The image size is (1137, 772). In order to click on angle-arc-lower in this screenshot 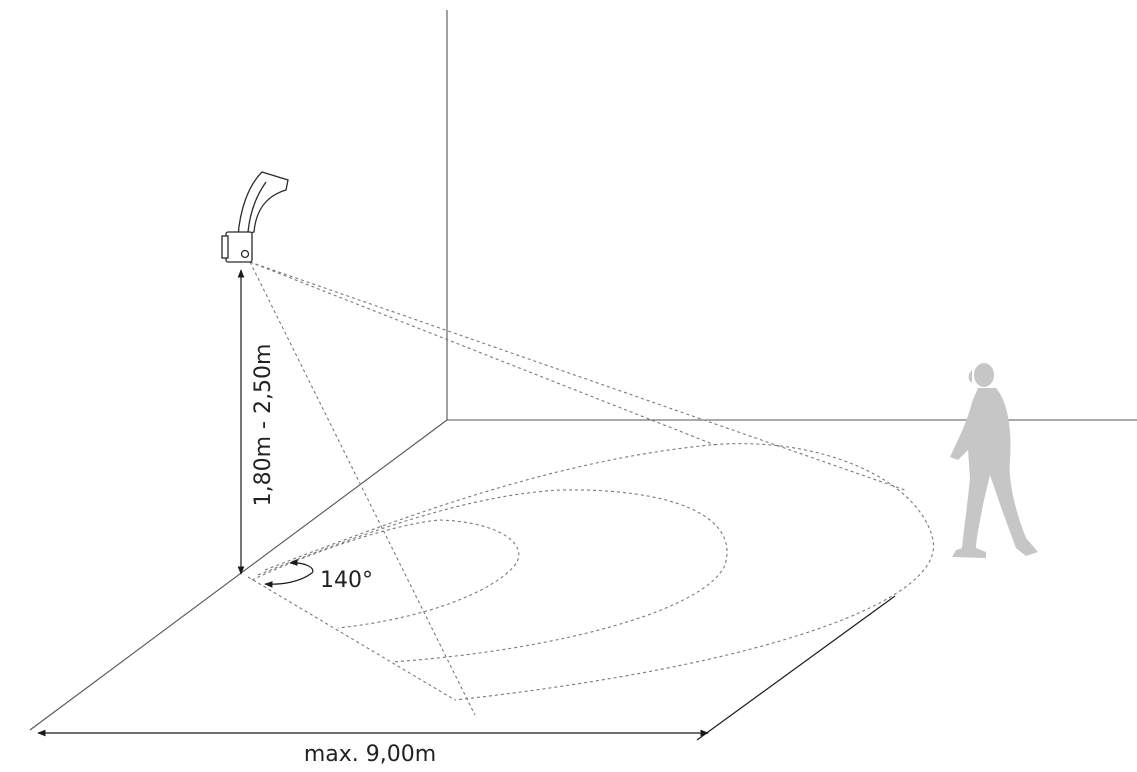, I will do `click(288, 580)`.